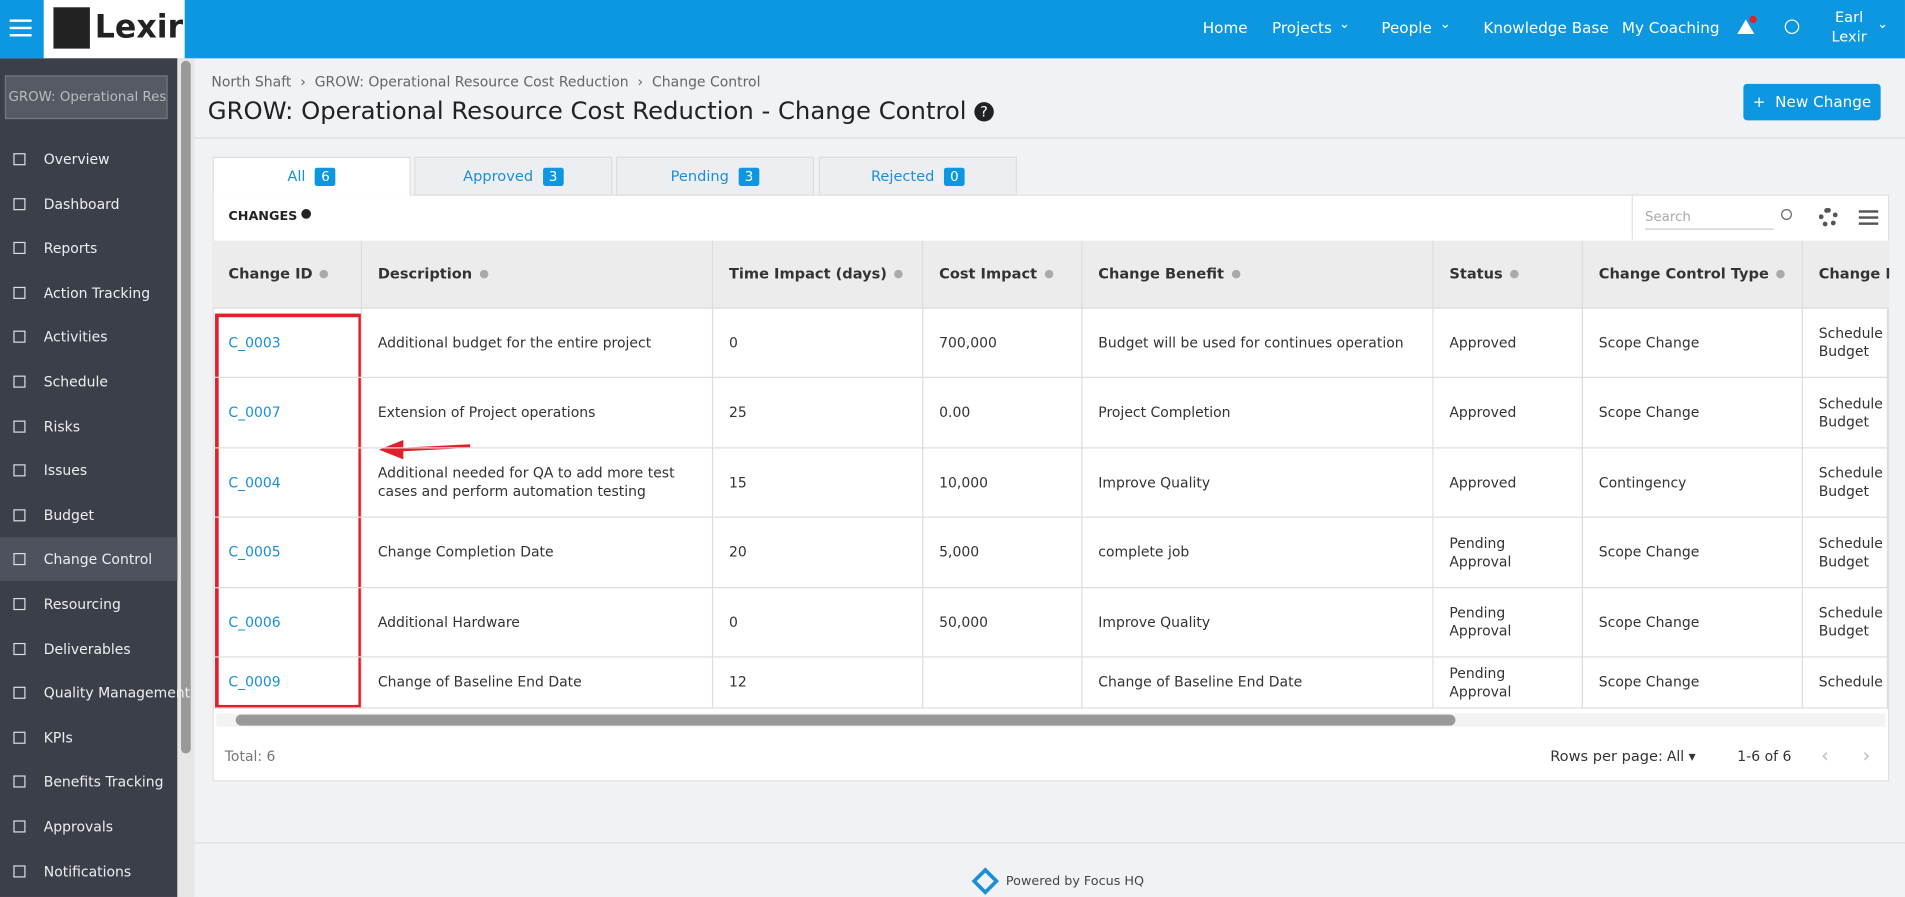 Image resolution: width=1905 pixels, height=897 pixels. Describe the element at coordinates (287, 553) in the screenshot. I see `change-id-link: C_0005` at that location.